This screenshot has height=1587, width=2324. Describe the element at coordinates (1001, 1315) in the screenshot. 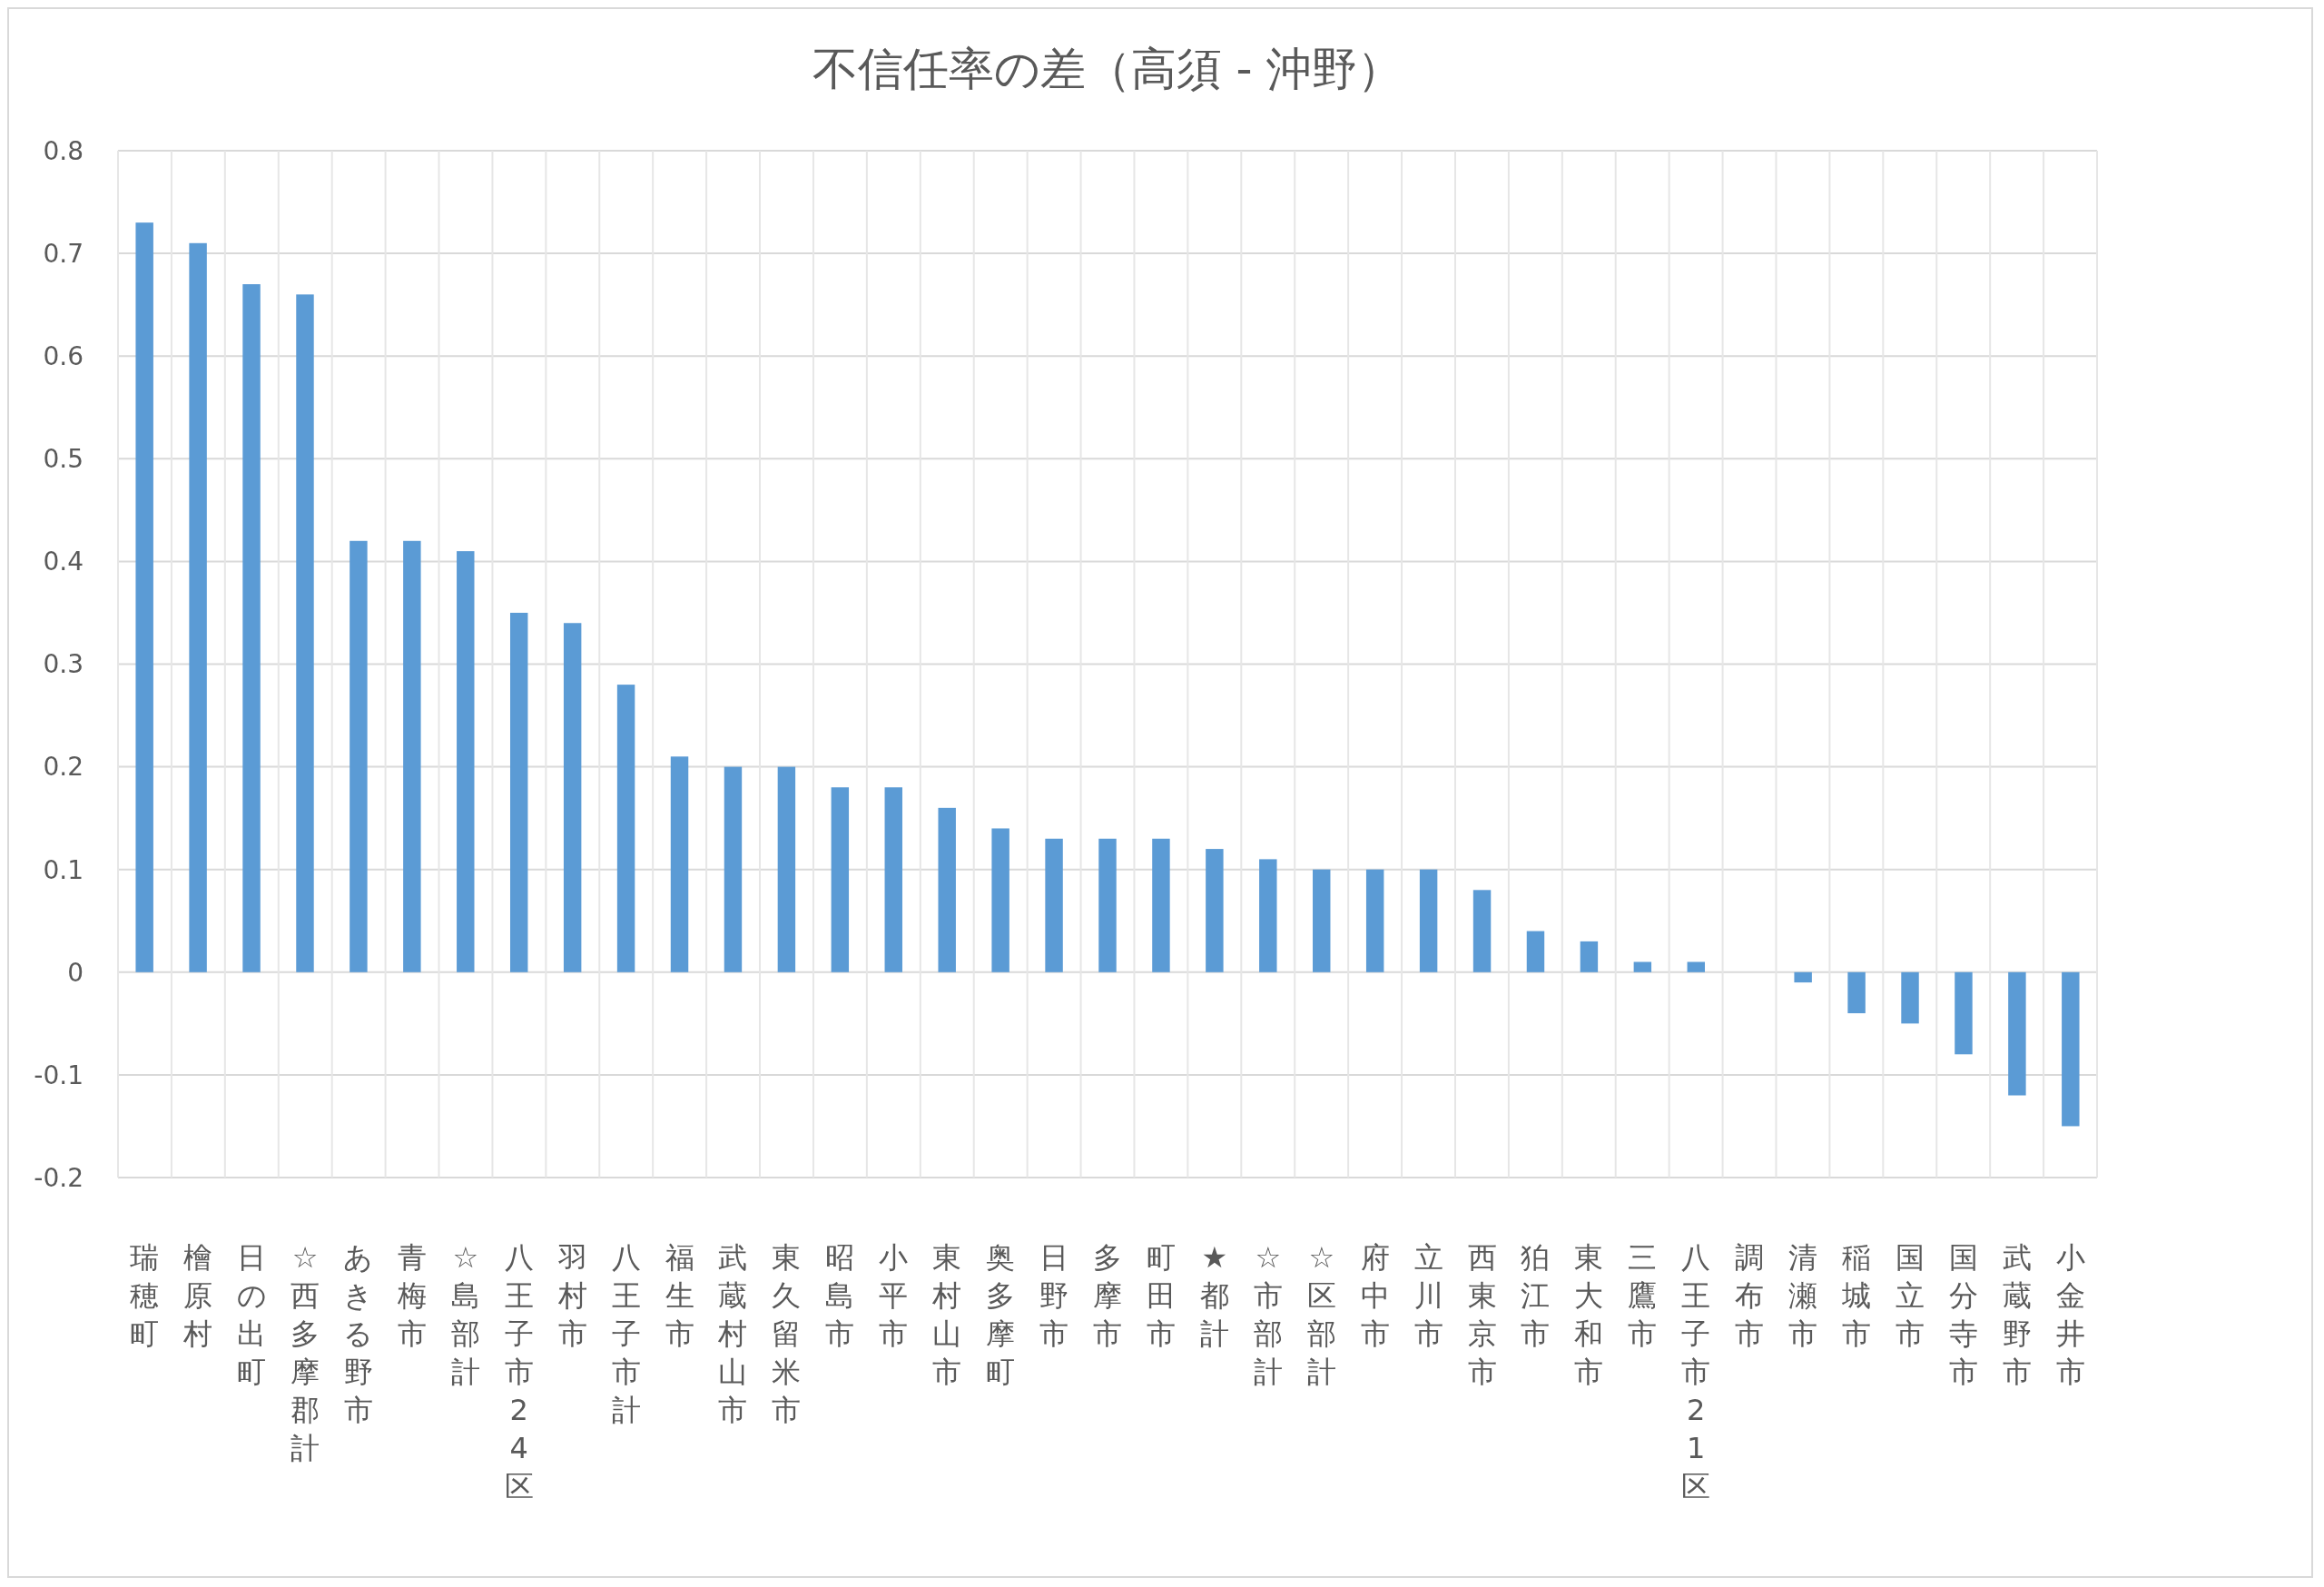

I see `x-tick-label: 奥多摩町` at that location.